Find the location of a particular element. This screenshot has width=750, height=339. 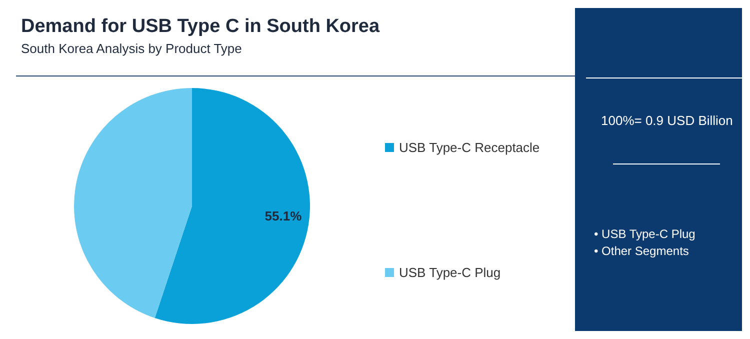

text: • Other Segments is located at coordinates (641, 251).